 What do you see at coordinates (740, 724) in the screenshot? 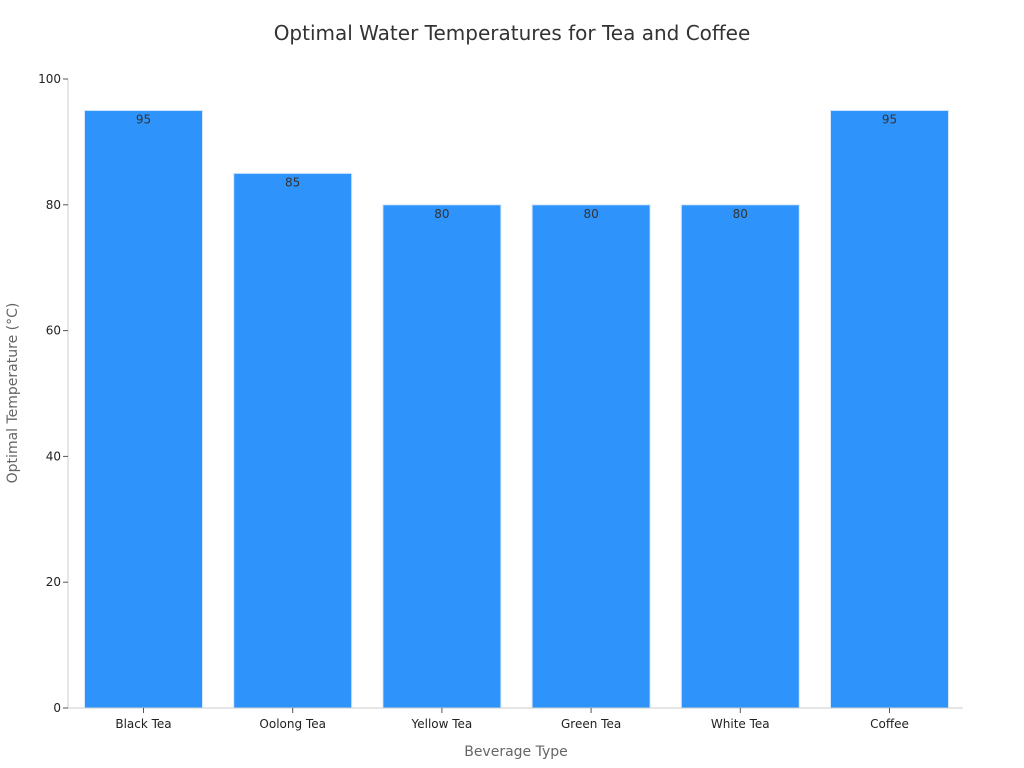
I see `x-tick-label: White Tea` at bounding box center [740, 724].